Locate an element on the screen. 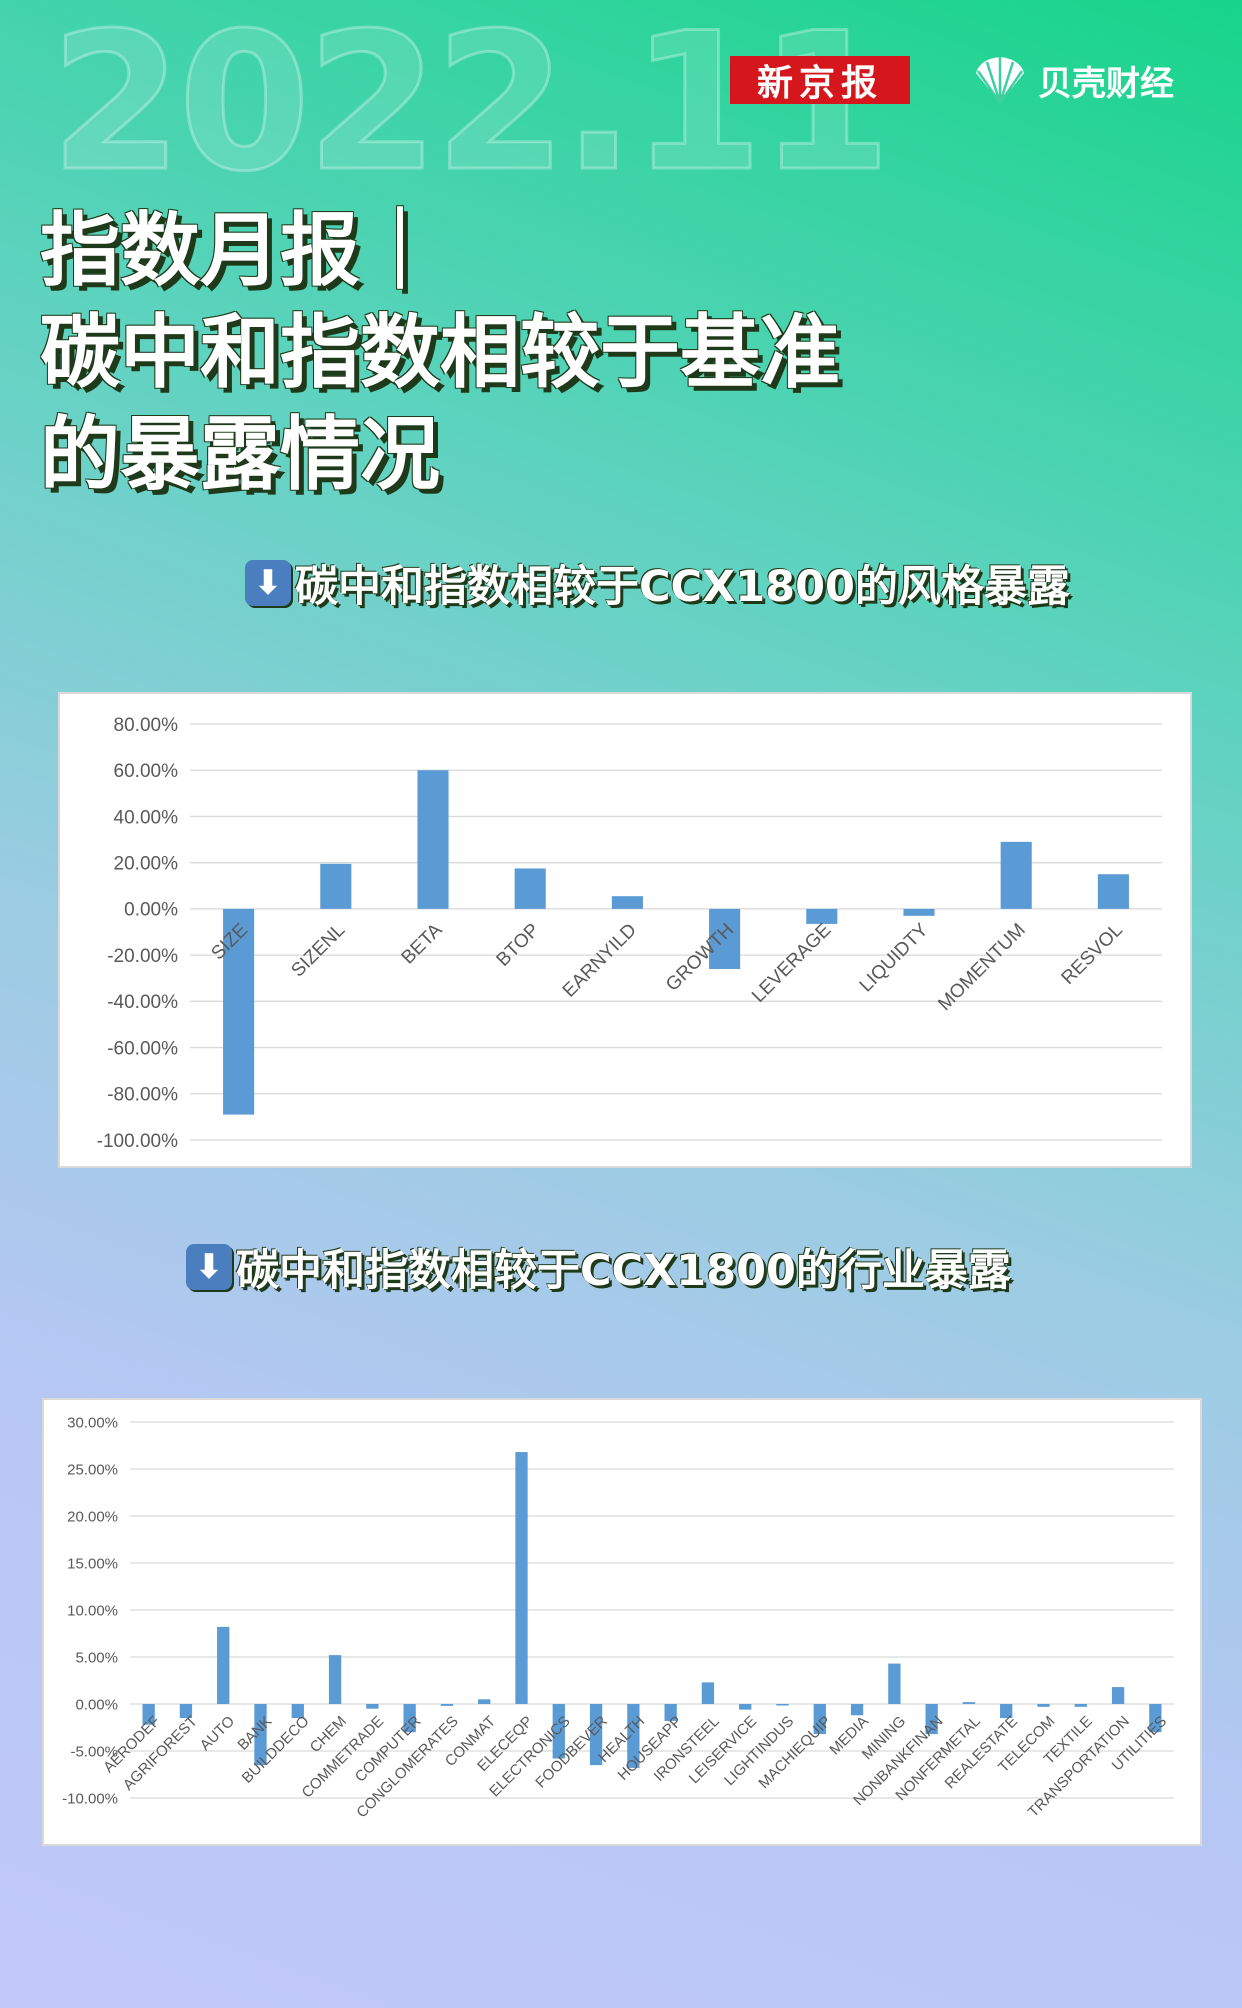 The height and width of the screenshot is (2008, 1242). page-title: 指数月报｜ 碳中和指数相较于基准 的暴露情况 is located at coordinates (440, 353).